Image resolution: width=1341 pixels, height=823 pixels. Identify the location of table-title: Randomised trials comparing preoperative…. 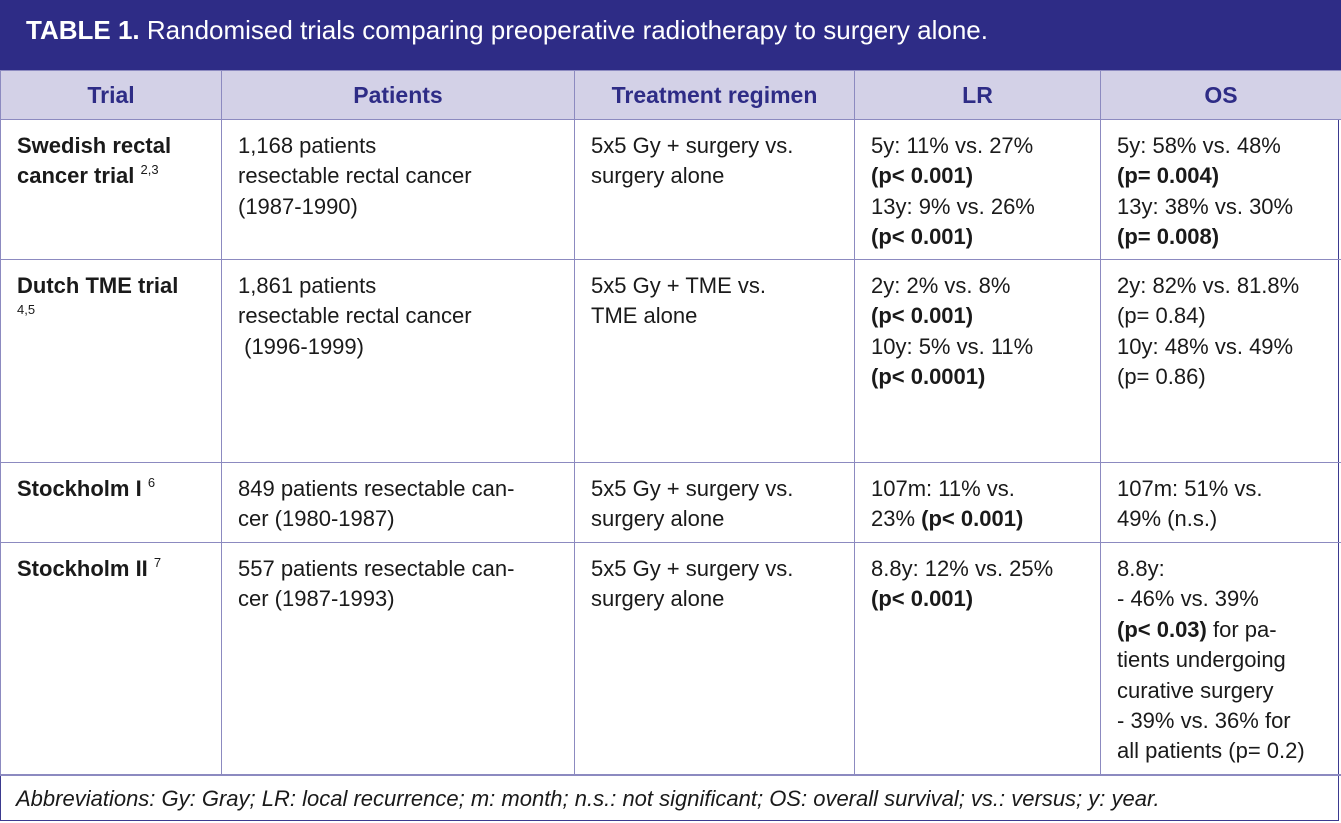
(567, 30).